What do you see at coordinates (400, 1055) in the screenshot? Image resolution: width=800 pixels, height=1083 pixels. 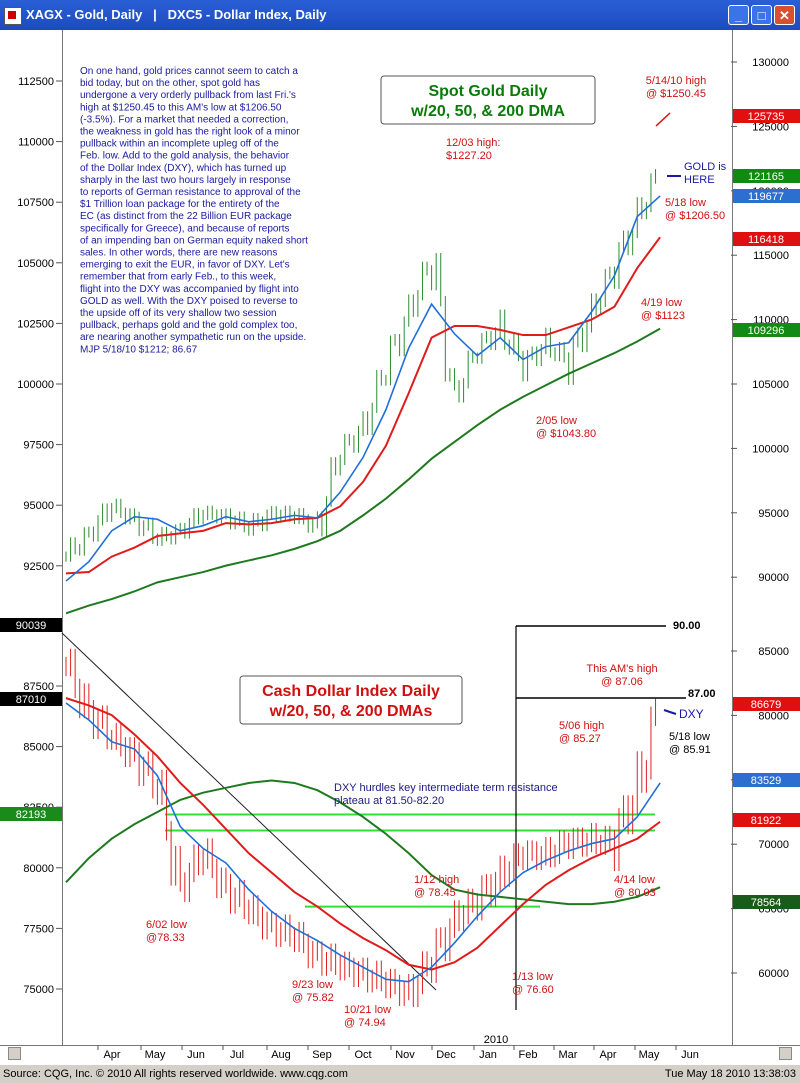 I see `date-axis` at bounding box center [400, 1055].